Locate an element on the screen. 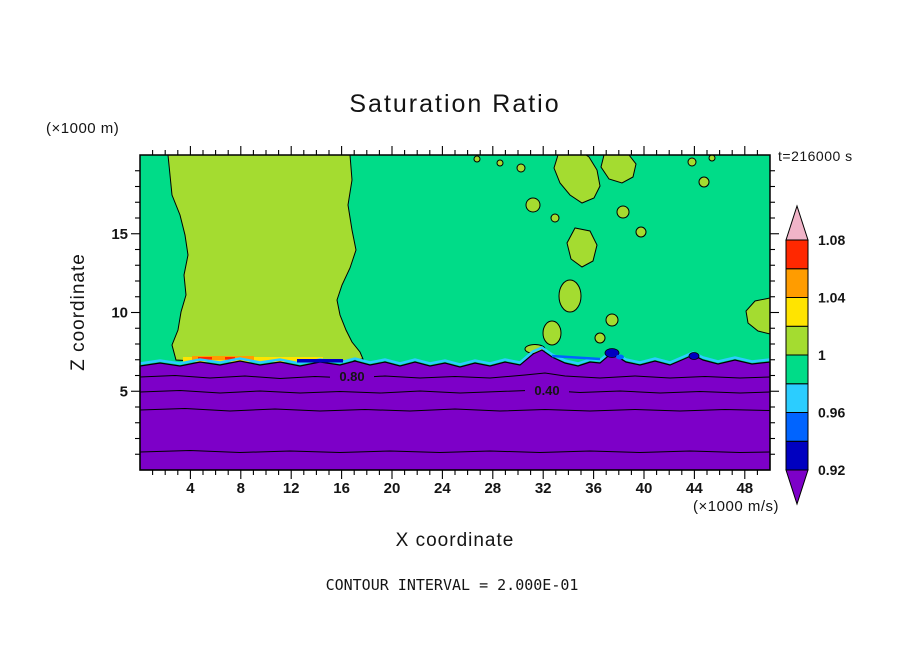 Image resolution: width=904 pixels, height=654 pixels. interface-blue-spot is located at coordinates (620, 357).